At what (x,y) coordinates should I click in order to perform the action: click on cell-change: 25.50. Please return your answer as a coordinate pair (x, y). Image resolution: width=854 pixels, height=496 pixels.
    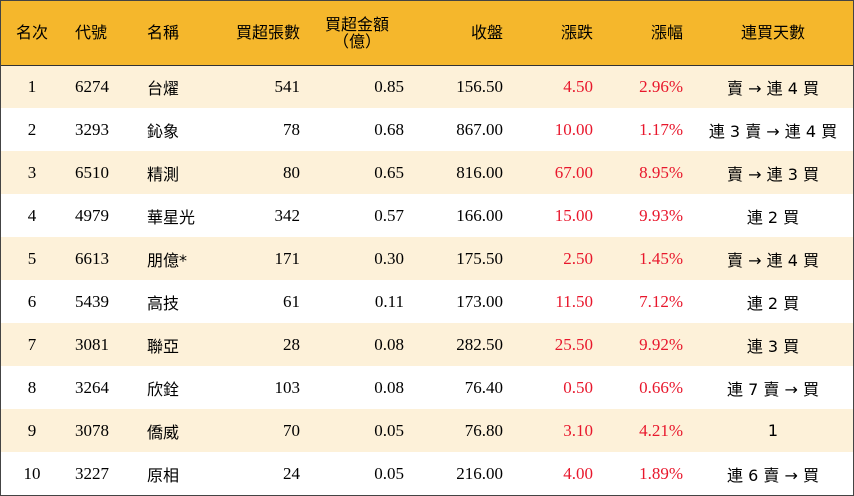
    Looking at the image, I should click on (573, 344).